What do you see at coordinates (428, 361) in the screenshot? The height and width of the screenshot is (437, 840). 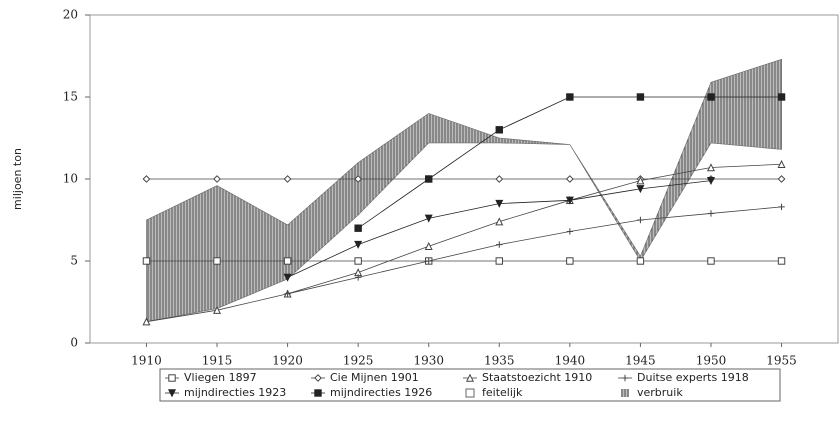 I see `x-tick-label: 1930` at bounding box center [428, 361].